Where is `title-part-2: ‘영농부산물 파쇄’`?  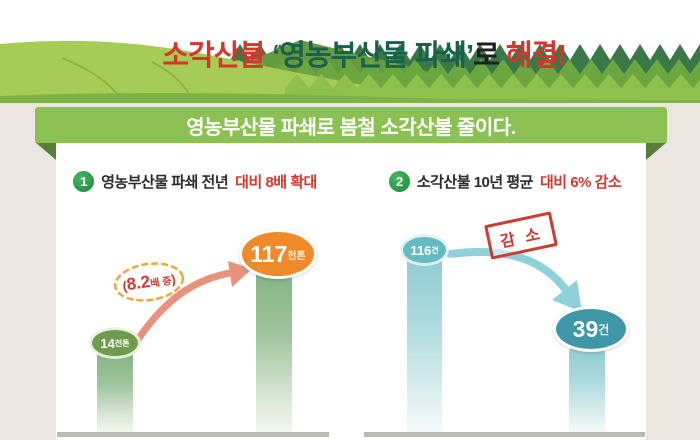
title-part-2: ‘영농부산물 파쇄’ is located at coordinates (373, 56).